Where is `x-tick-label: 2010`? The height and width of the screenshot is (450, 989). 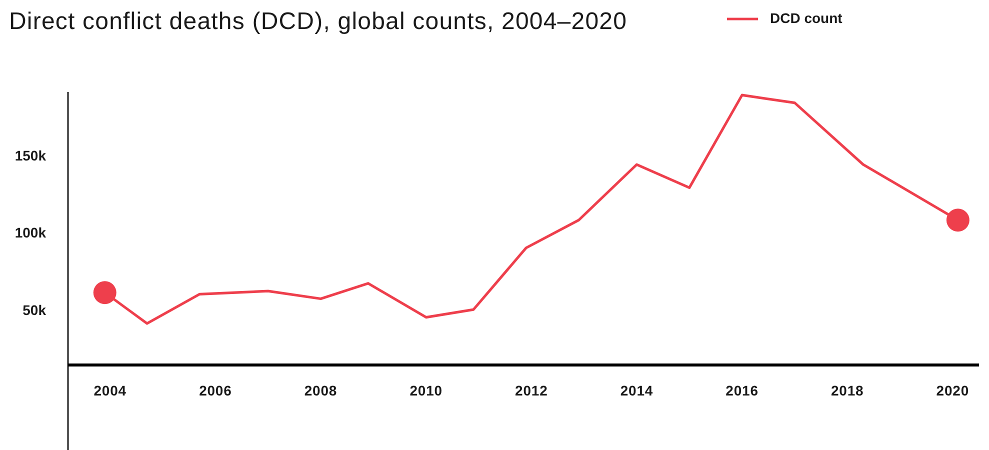
x-tick-label: 2010 is located at coordinates (426, 390).